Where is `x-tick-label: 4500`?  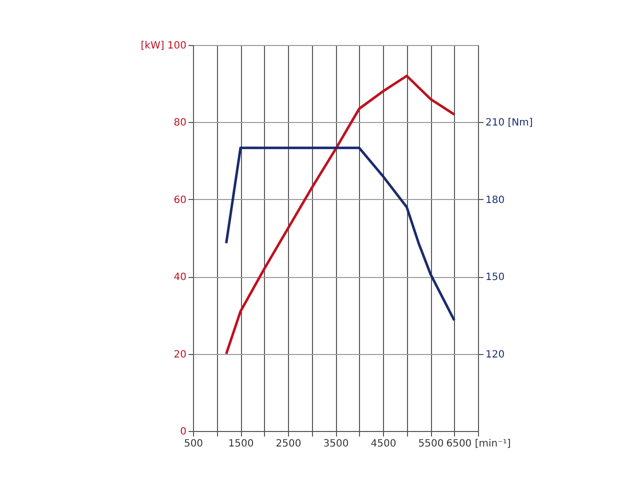
x-tick-label: 4500 is located at coordinates (383, 444).